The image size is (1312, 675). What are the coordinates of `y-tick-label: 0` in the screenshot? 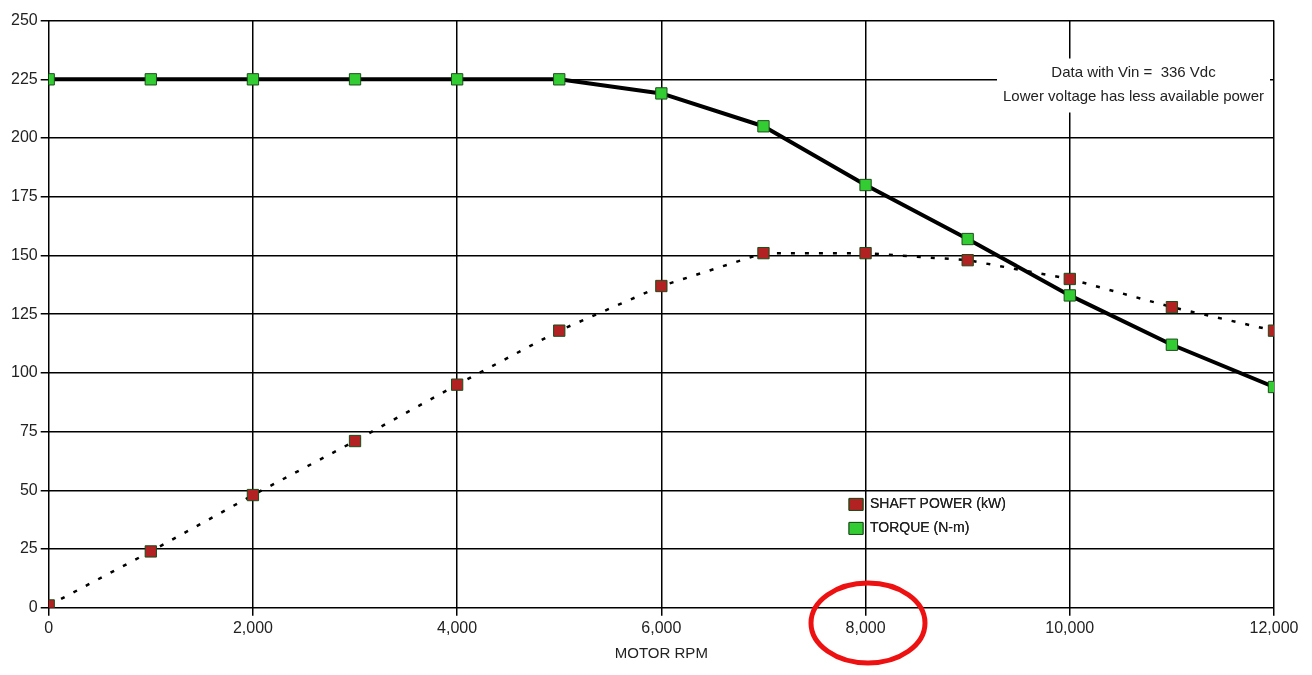 It's located at (33, 607).